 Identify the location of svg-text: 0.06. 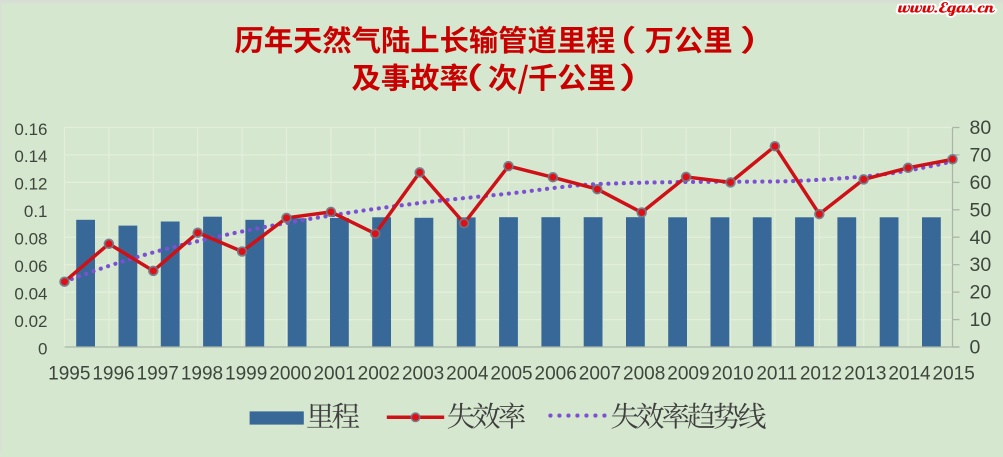
(30, 266).